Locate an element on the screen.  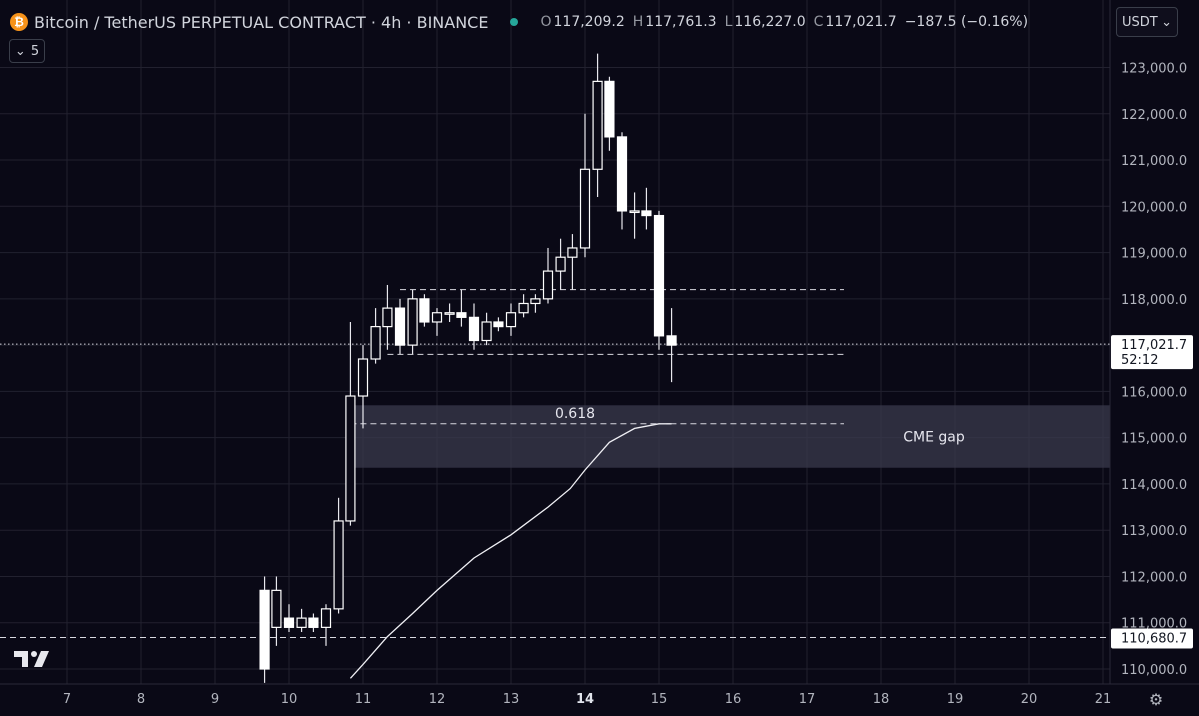
ohlc-low: L 116,227.0 is located at coordinates (765, 22).